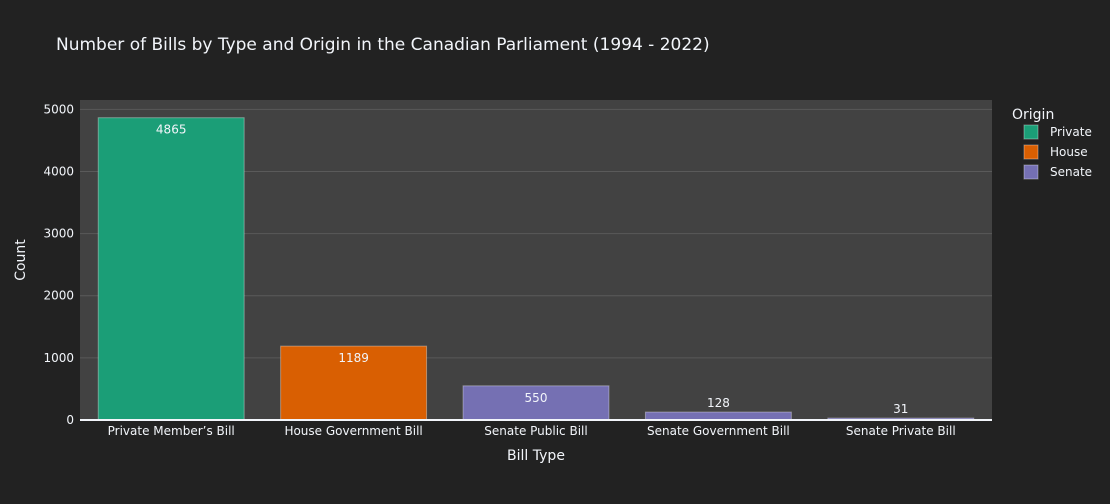 The width and height of the screenshot is (1110, 504). I want to click on x-tick-label: Senate Private Bill, so click(901, 431).